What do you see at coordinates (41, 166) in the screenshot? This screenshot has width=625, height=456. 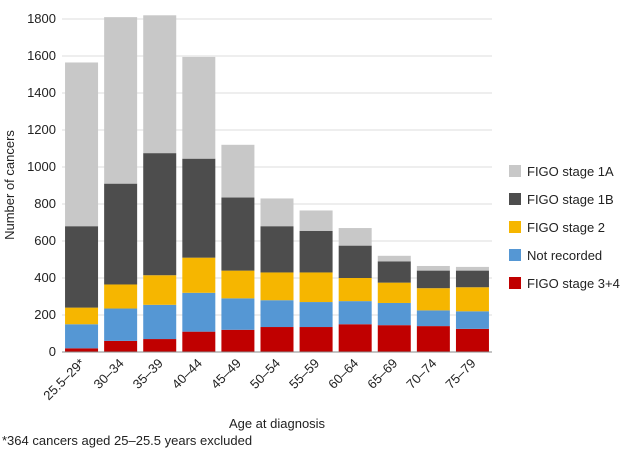 I see `y-tick-label: 1000` at bounding box center [41, 166].